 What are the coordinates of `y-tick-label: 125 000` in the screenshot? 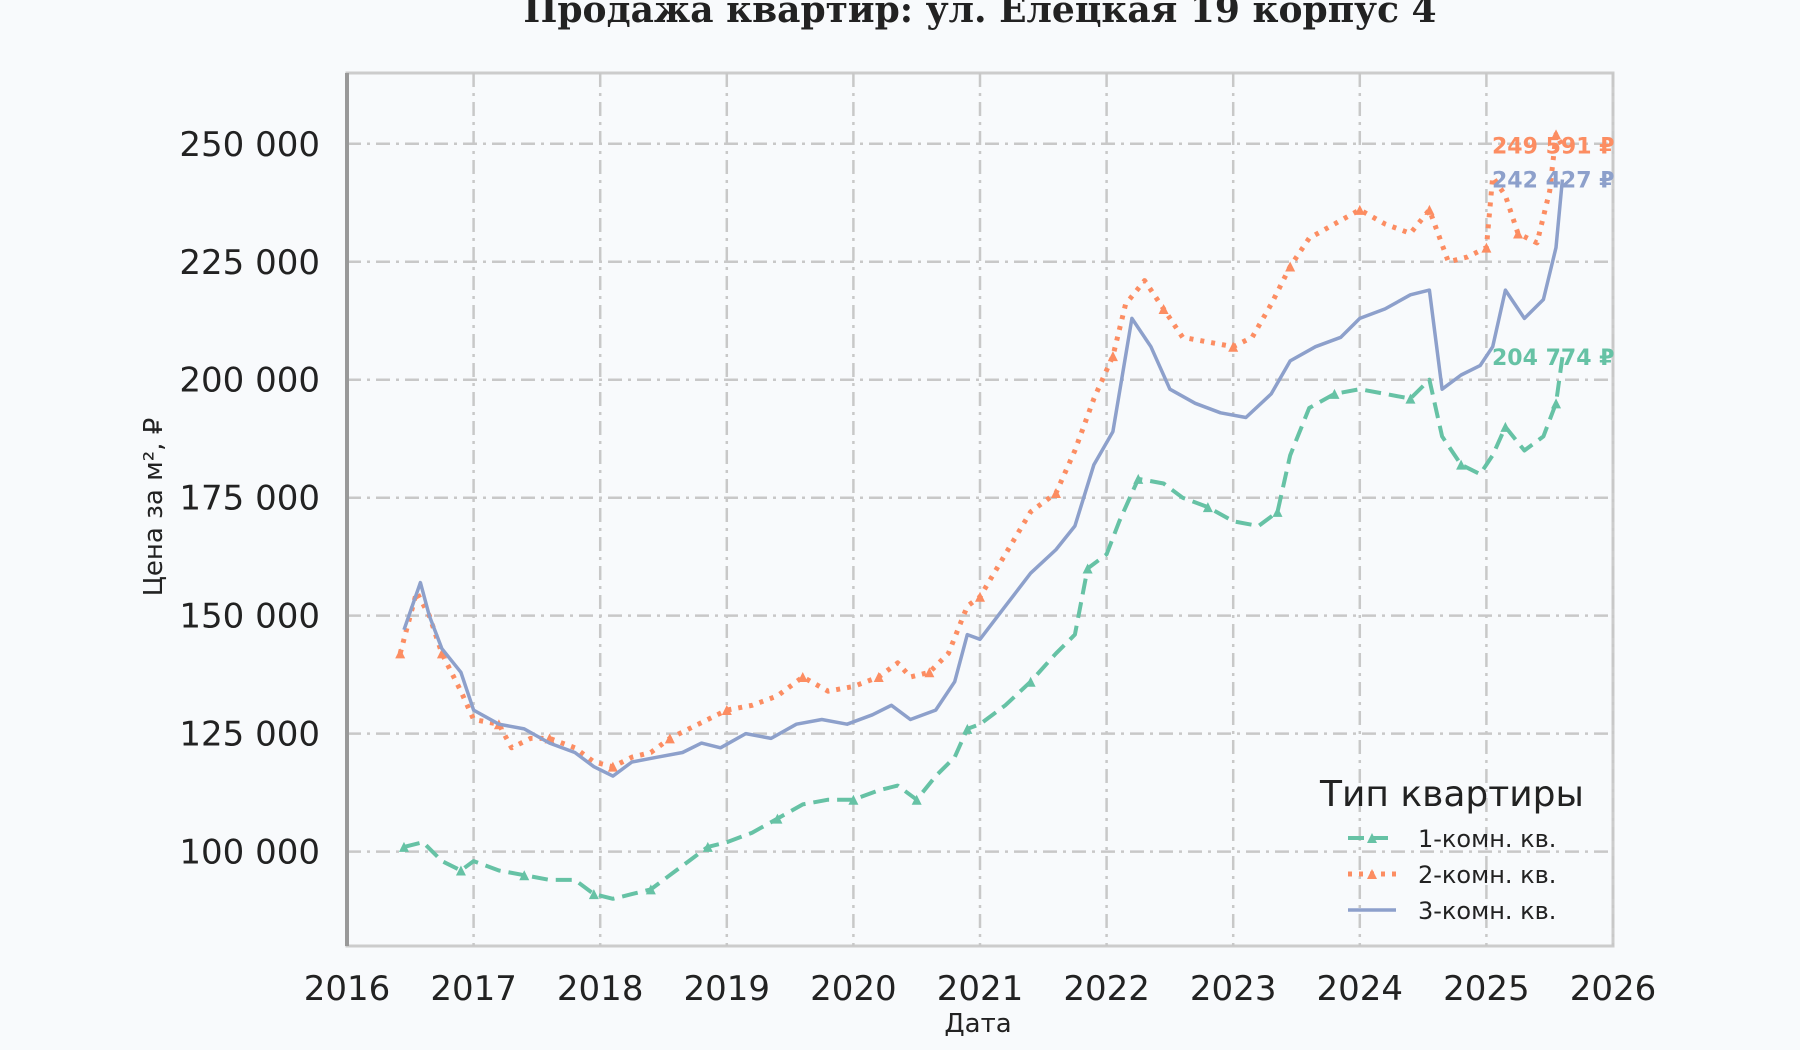 It's located at (249, 735).